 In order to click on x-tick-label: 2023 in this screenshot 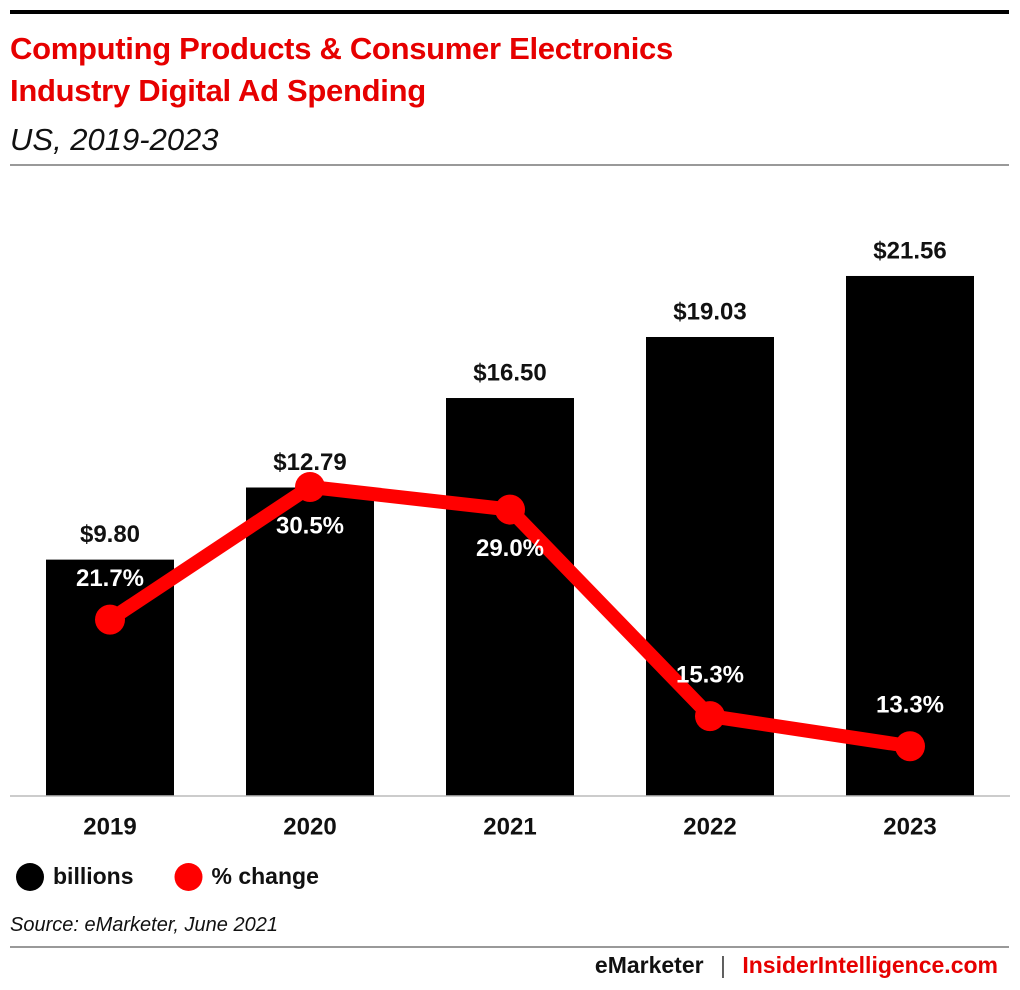, I will do `click(909, 826)`.